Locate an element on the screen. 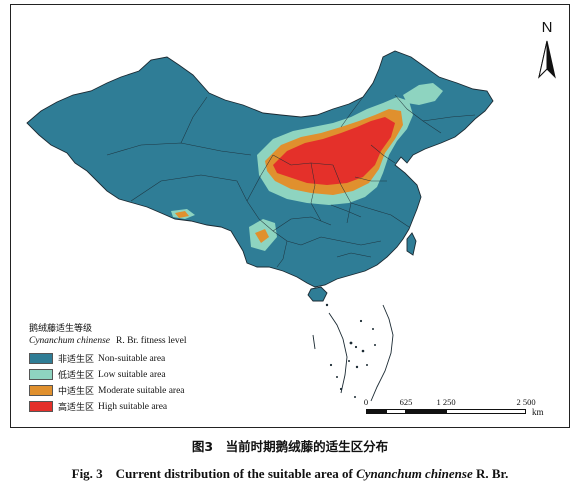 The image size is (580, 492). legend-label-en: Low suitable area is located at coordinates (132, 374).